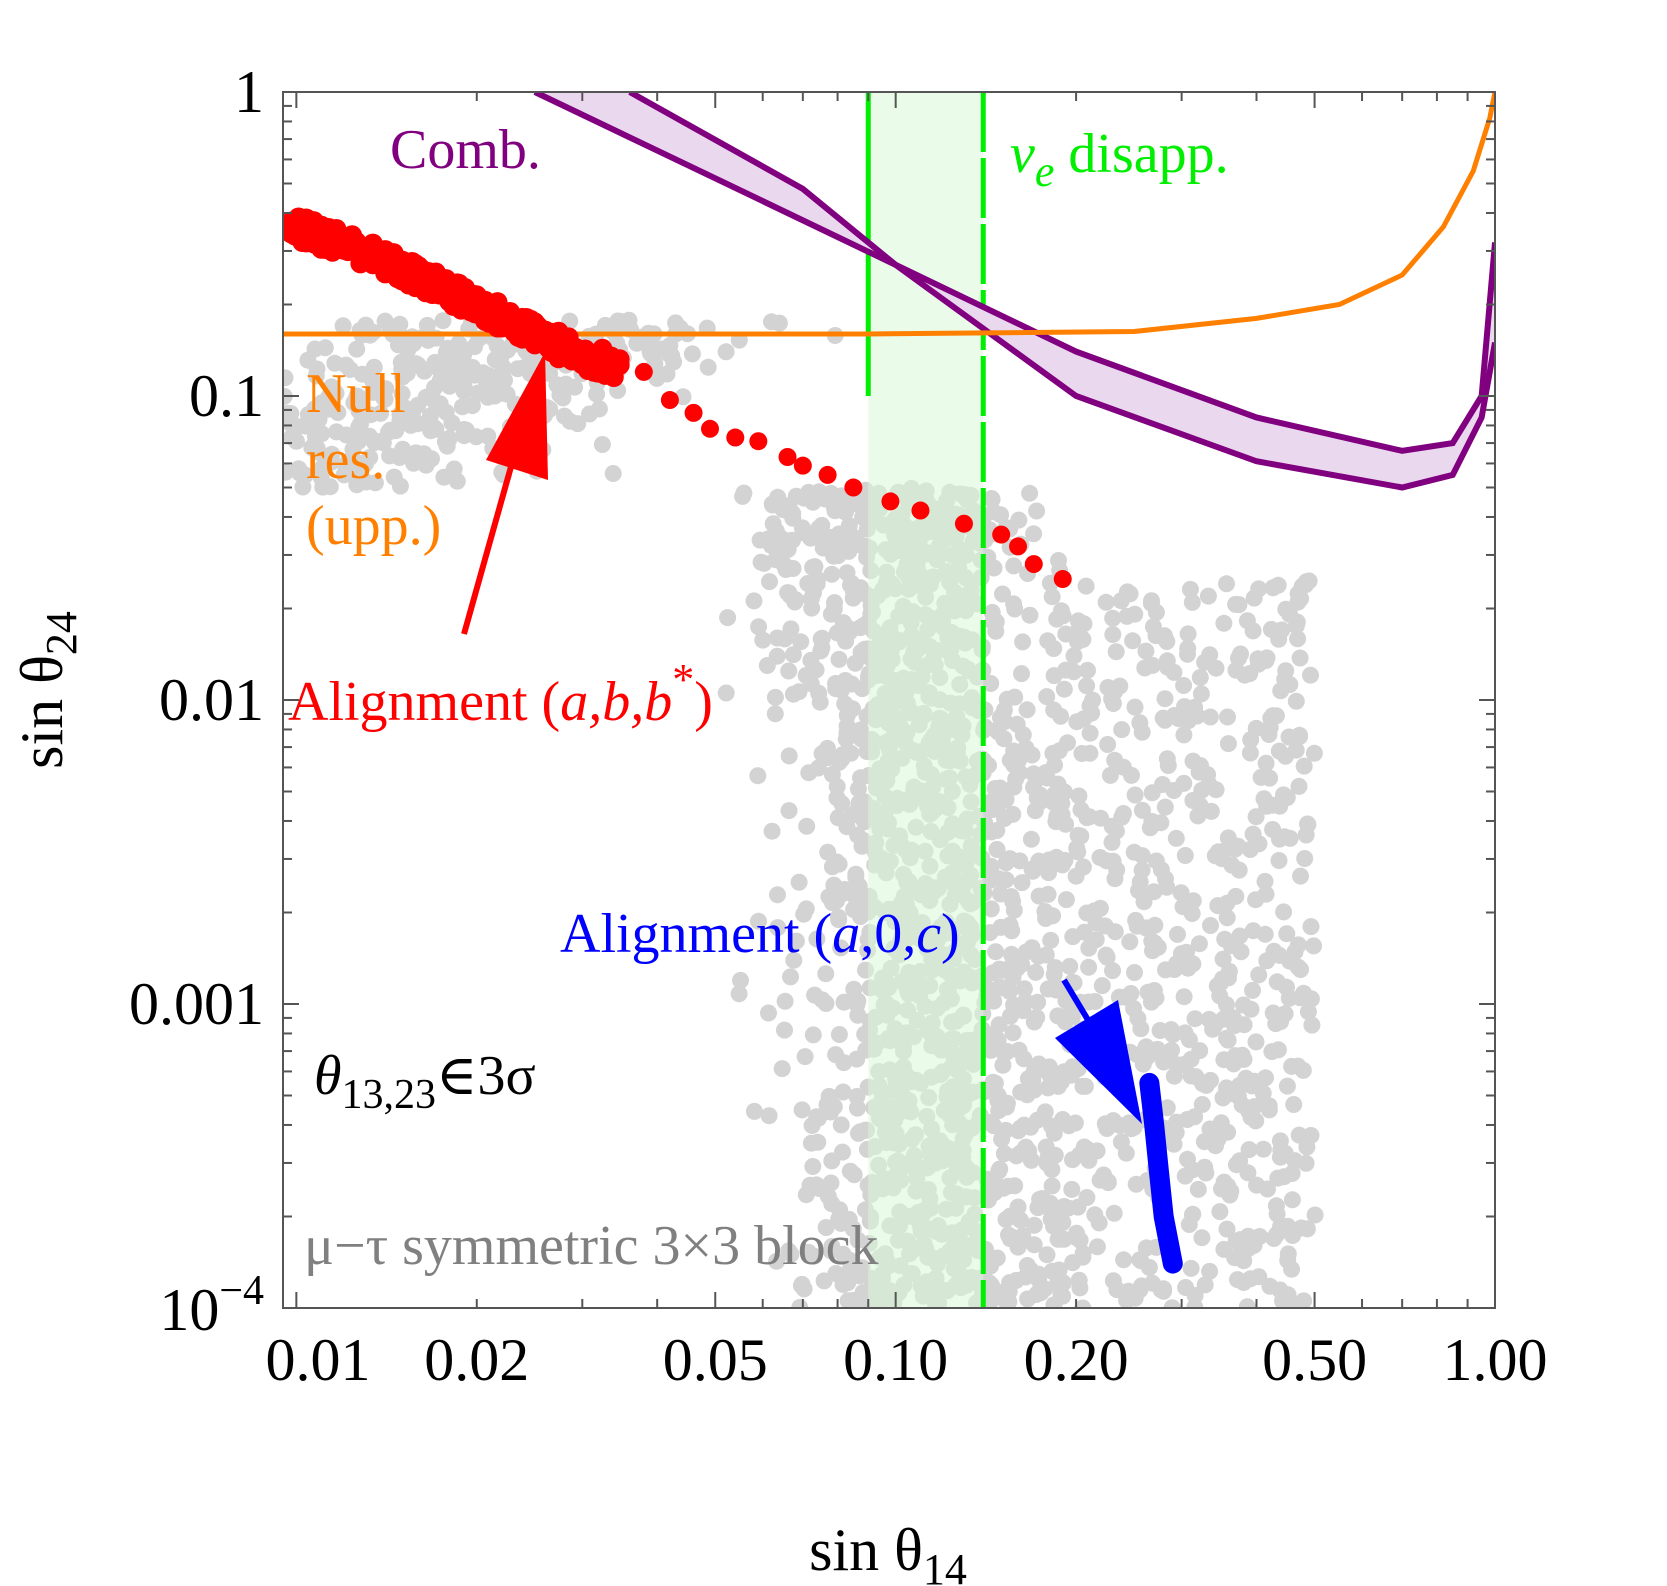  What do you see at coordinates (1119, 159) in the screenshot?
I see `nue-disapp-label: νe disapp.` at bounding box center [1119, 159].